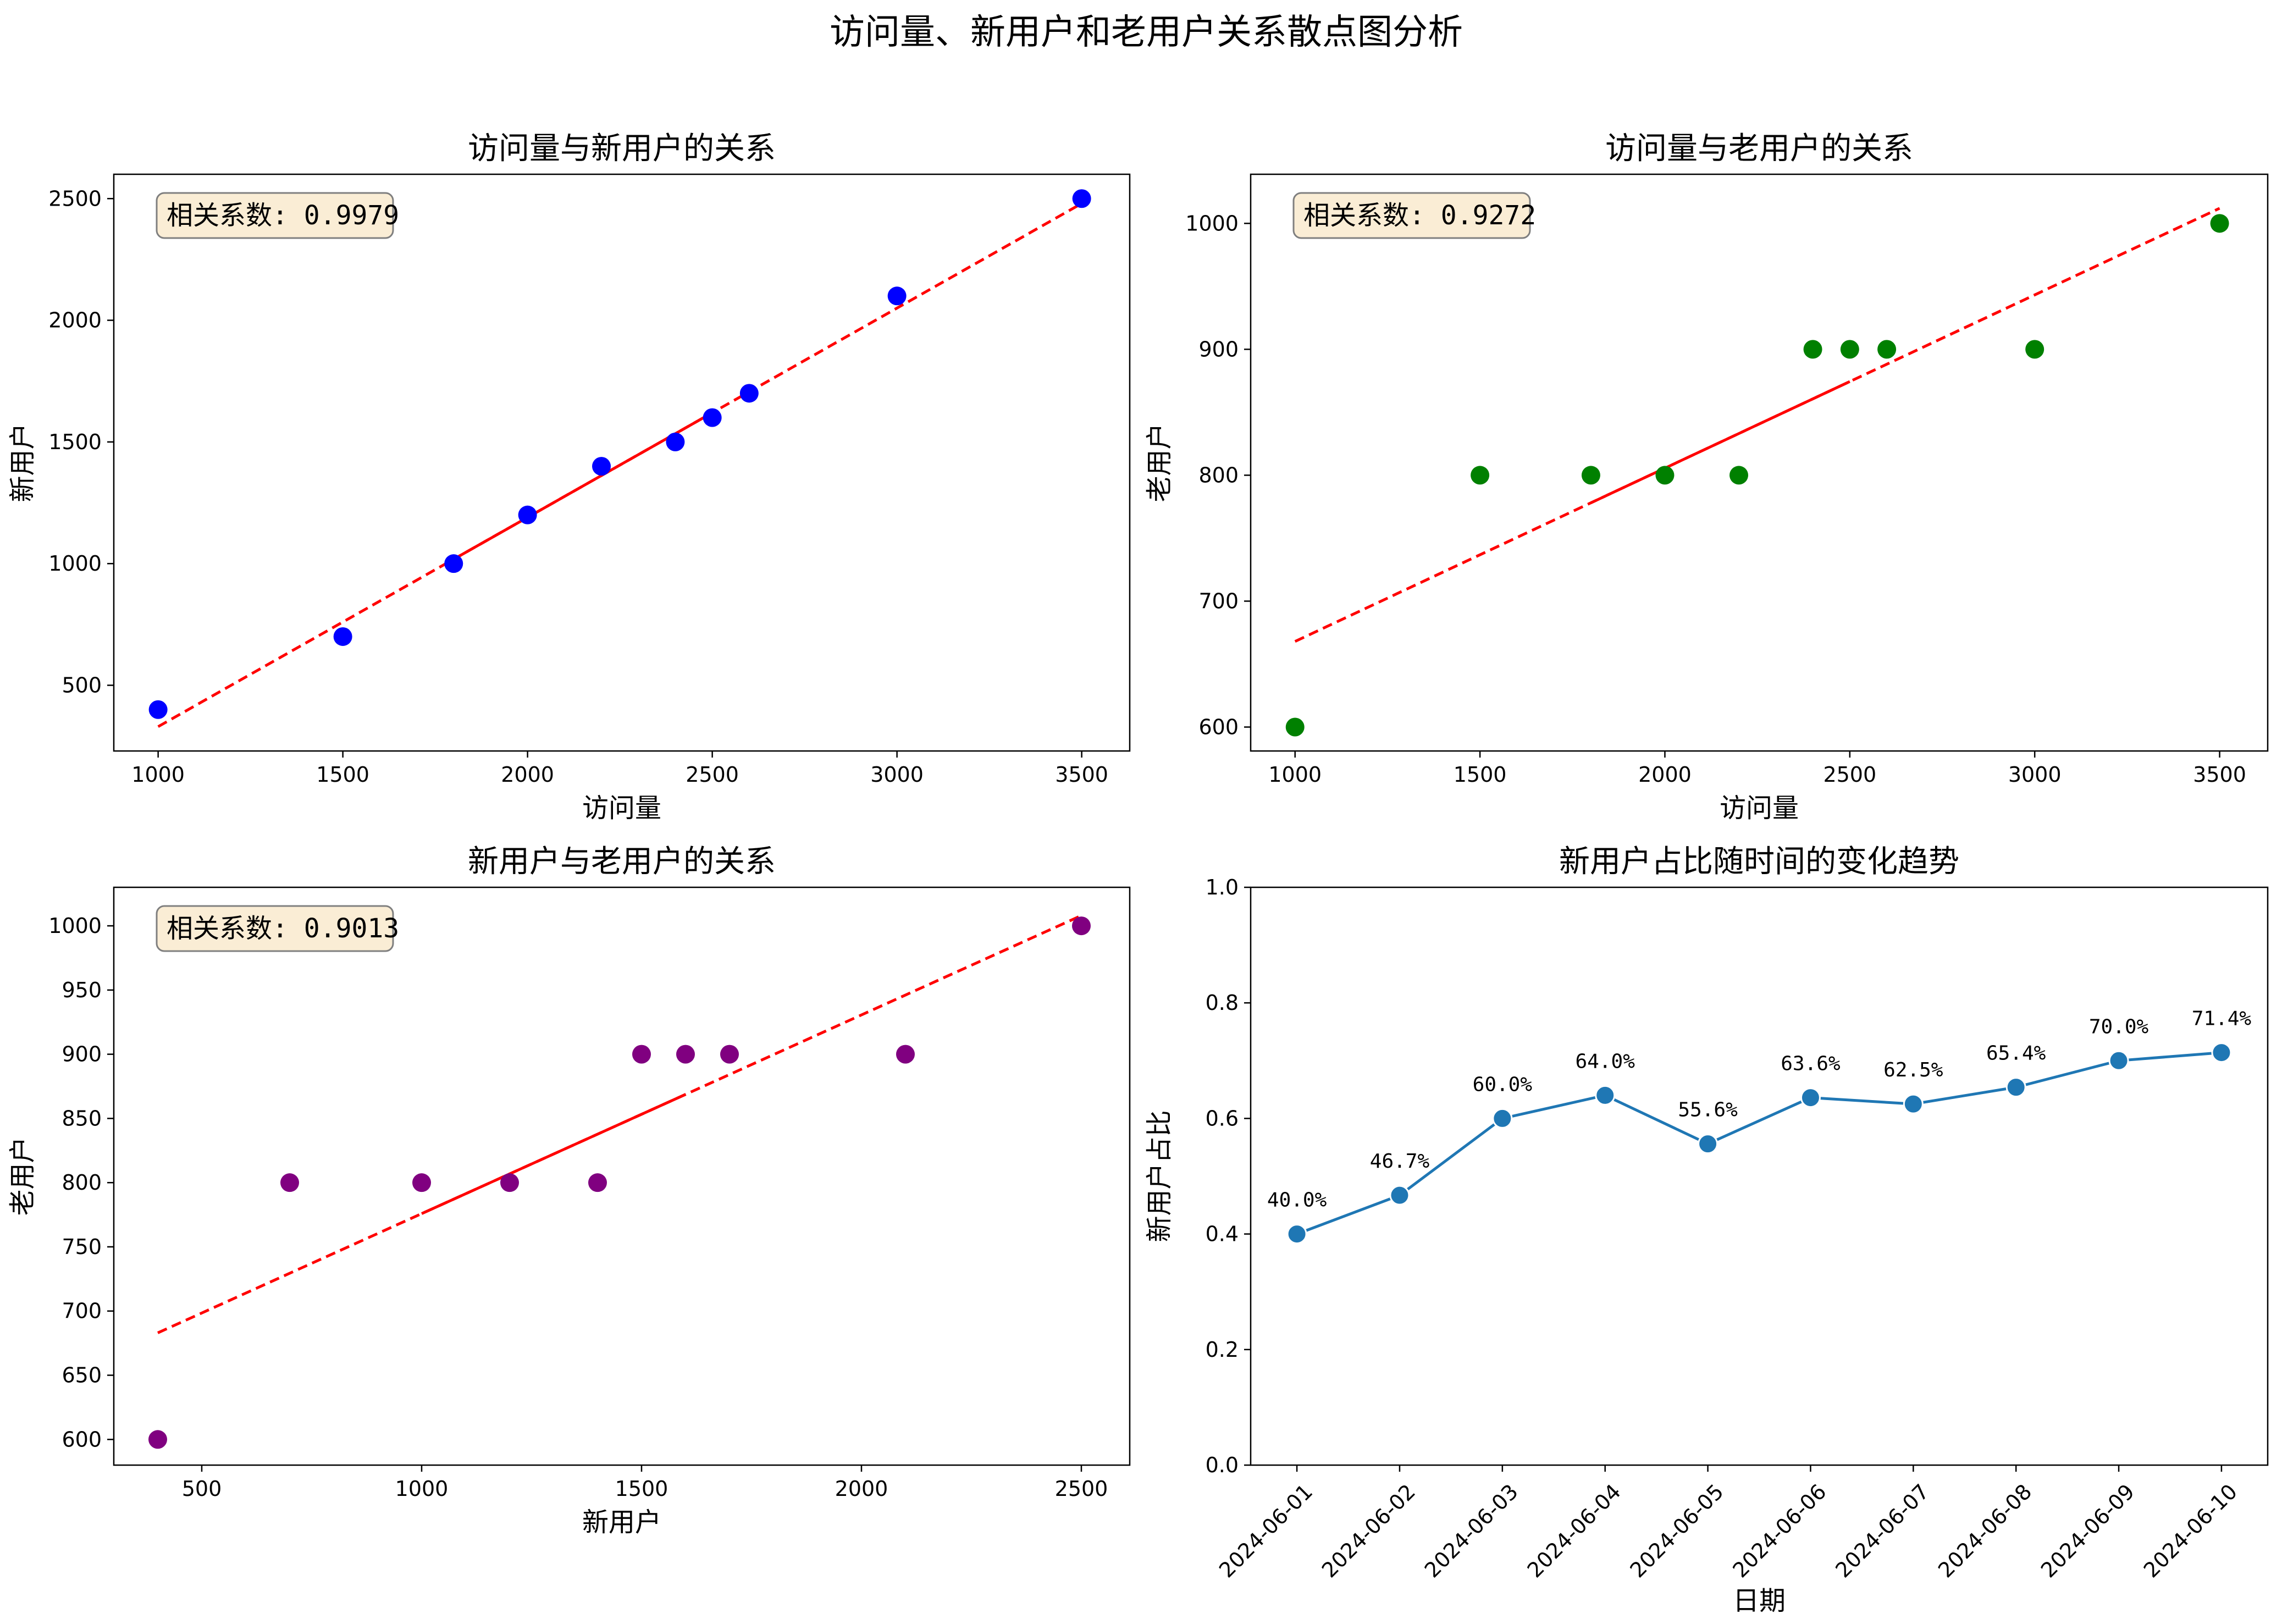 Image resolution: width=2282 pixels, height=1624 pixels. What do you see at coordinates (283, 928) in the screenshot?
I see `correlation-label: 相关系数: 0.9013` at bounding box center [283, 928].